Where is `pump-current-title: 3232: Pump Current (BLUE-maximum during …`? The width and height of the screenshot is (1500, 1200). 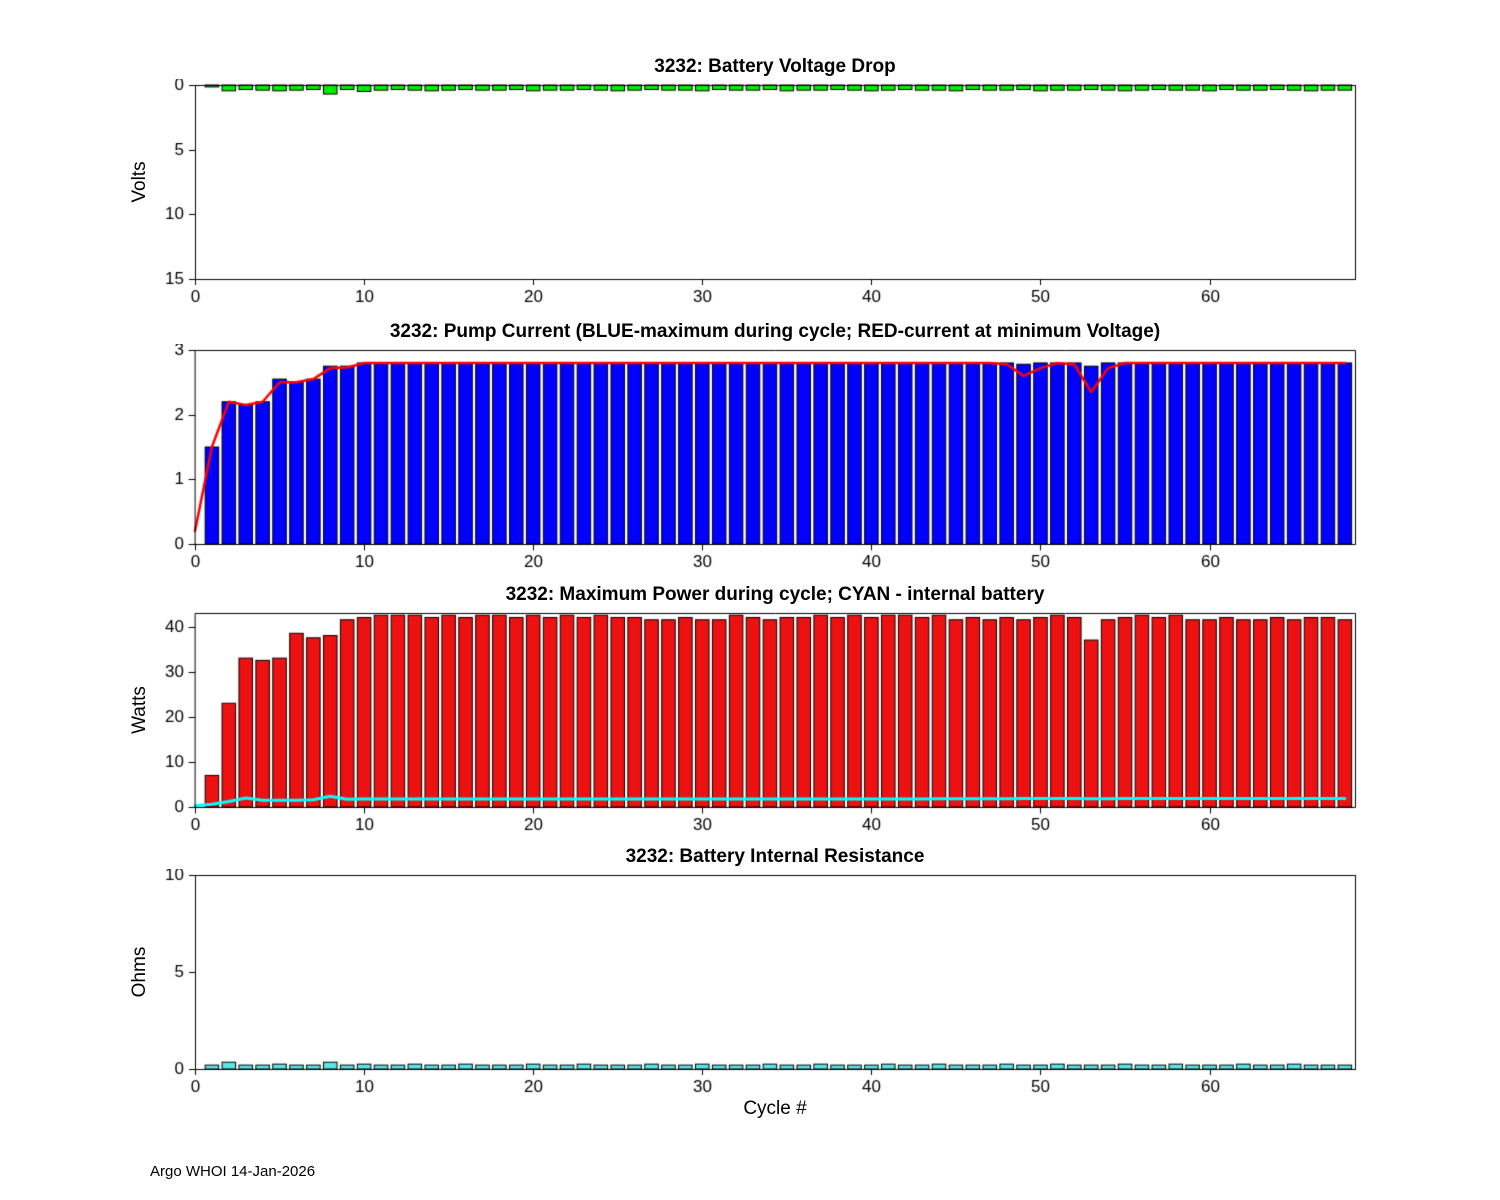
pump-current-title: 3232: Pump Current (BLUE-maximum during … is located at coordinates (775, 331).